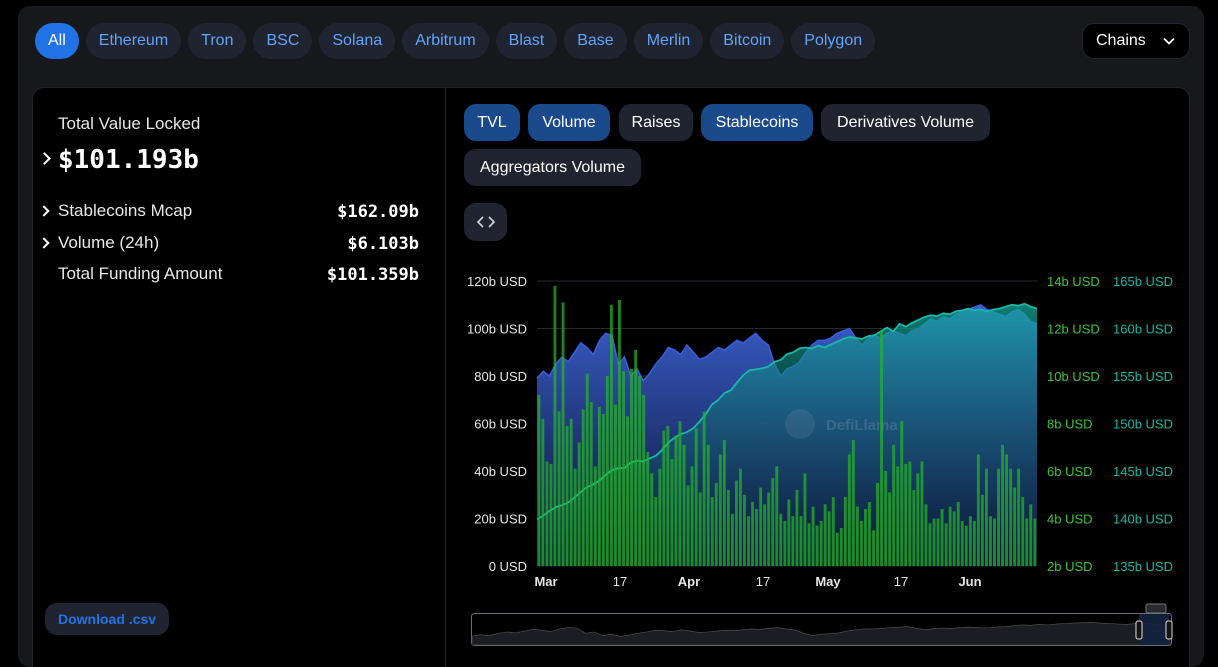  Describe the element at coordinates (1143, 376) in the screenshot. I see `y-tick-label-stablecoins: 155b USD` at that location.